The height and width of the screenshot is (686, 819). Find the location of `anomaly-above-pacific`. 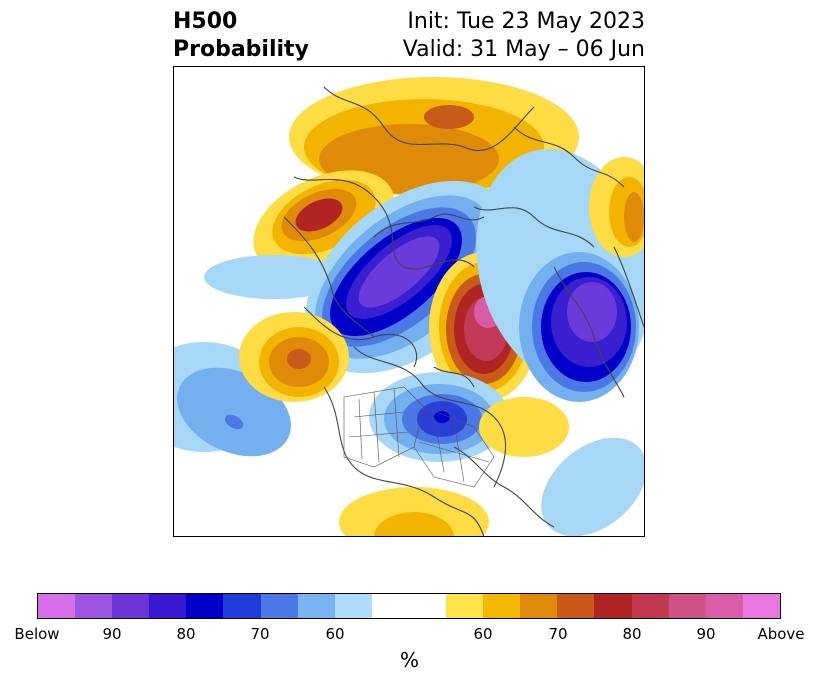

anomaly-above-pacific is located at coordinates (294, 357).